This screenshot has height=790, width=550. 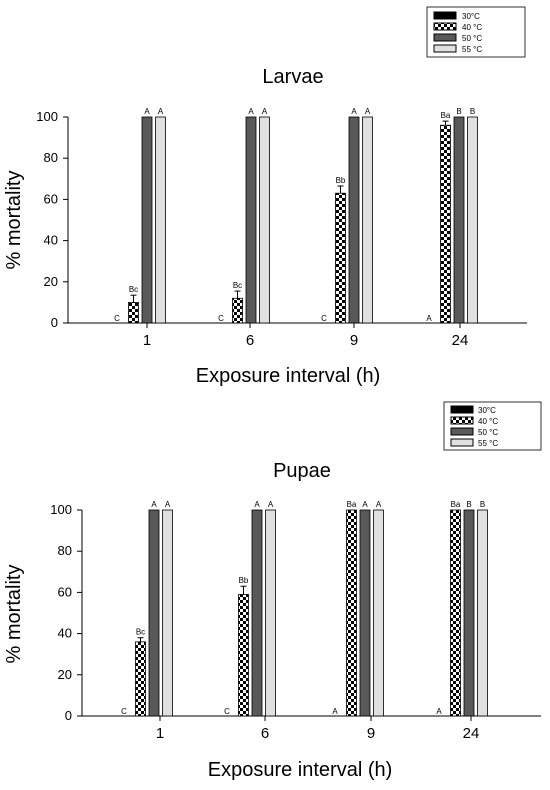 What do you see at coordinates (244, 655) in the screenshot?
I see `bar-pupae-40c-6h` at bounding box center [244, 655].